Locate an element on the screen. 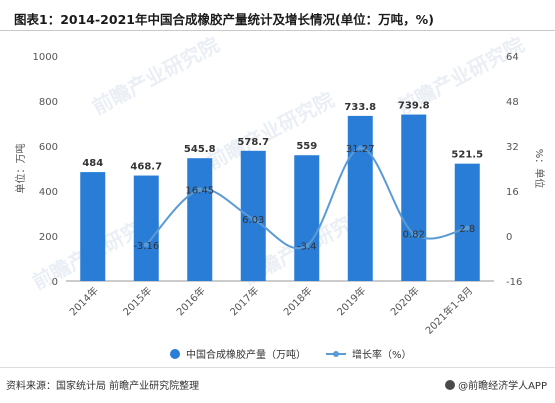 This screenshot has height=403, width=555. brand-label: @前瞻经济学人APP is located at coordinates (502, 386).